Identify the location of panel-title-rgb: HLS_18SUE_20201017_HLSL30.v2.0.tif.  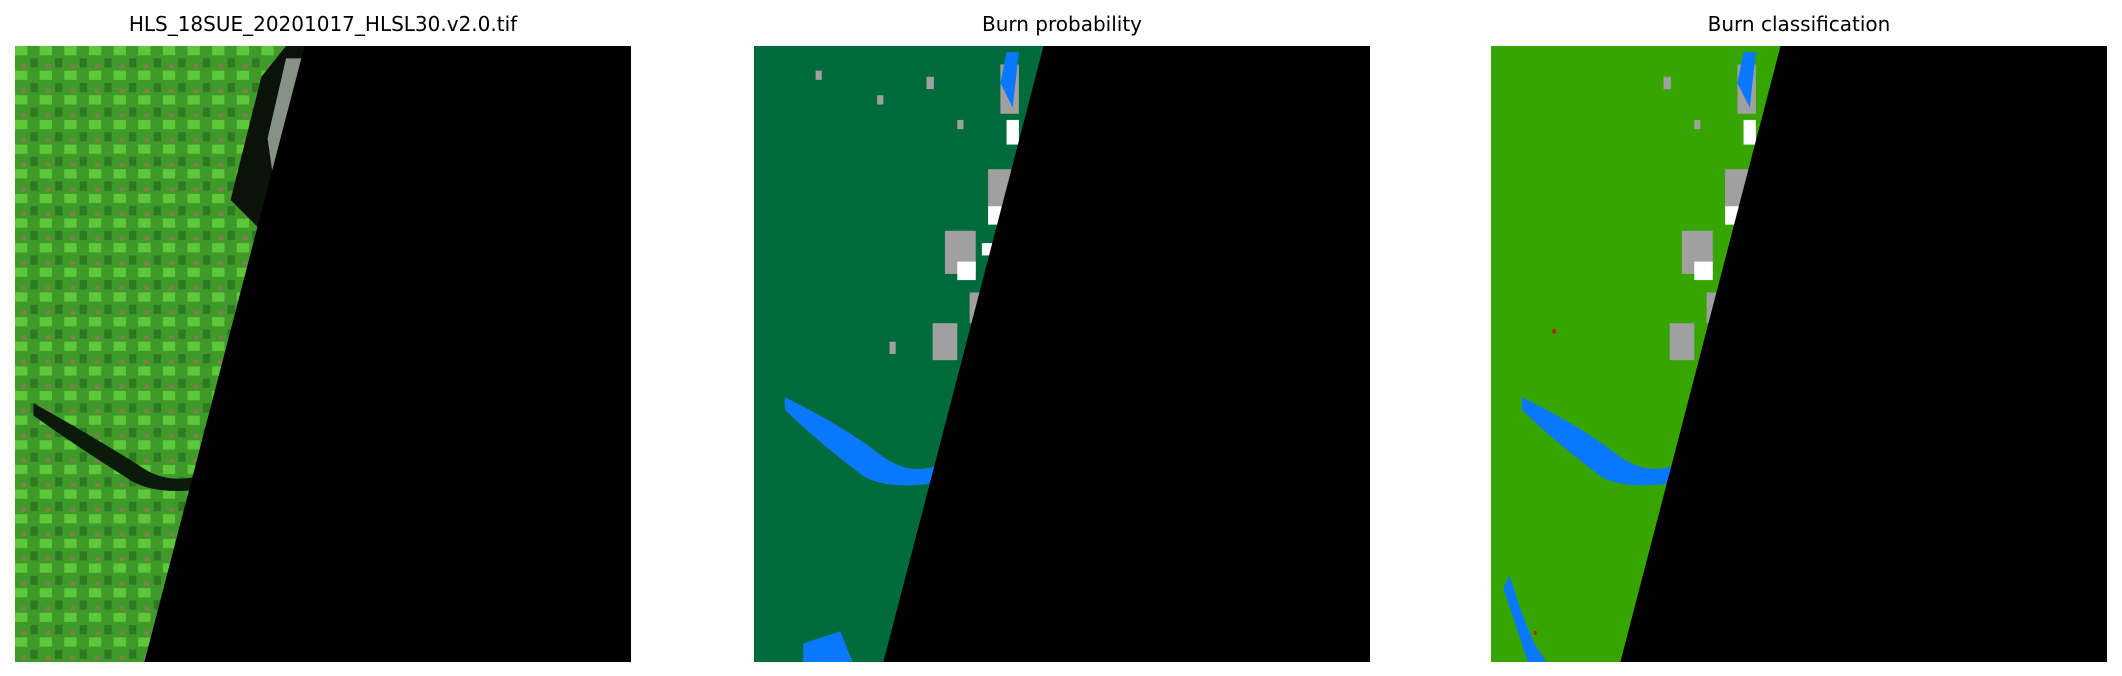
(323, 24).